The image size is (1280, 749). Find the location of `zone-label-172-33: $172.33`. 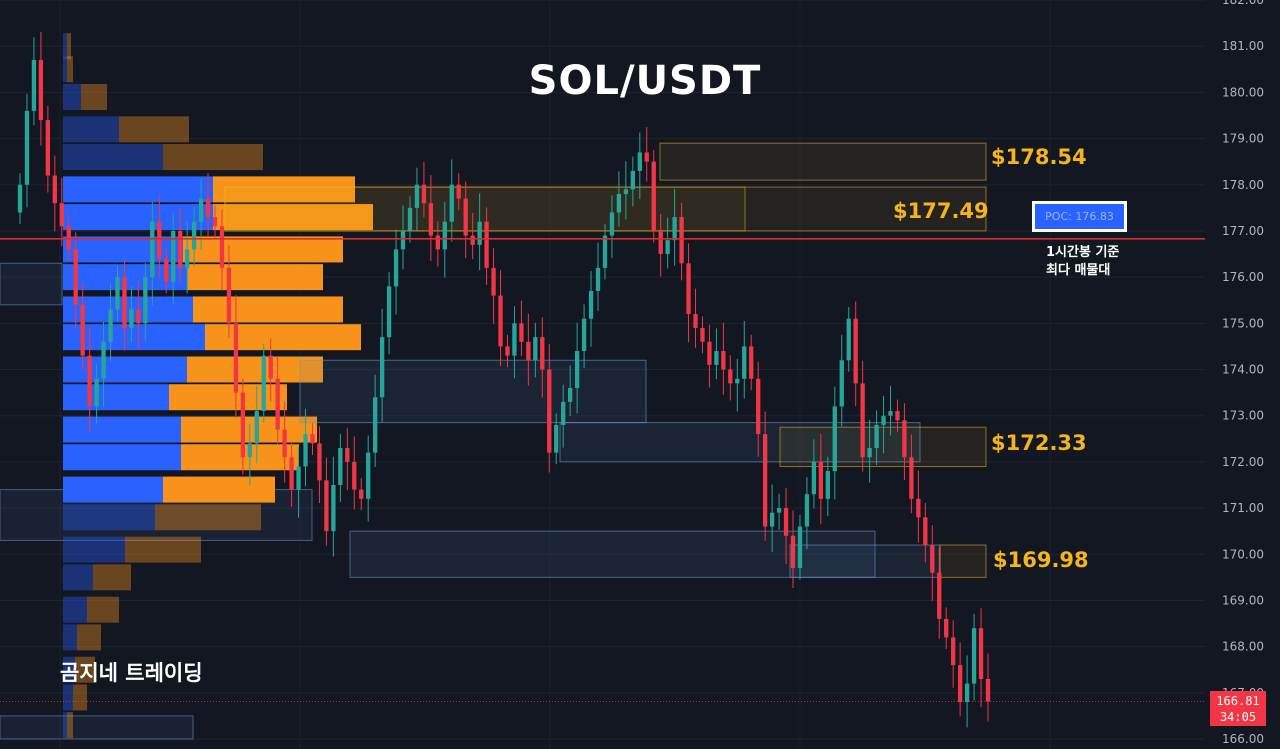

zone-label-172-33: $172.33 is located at coordinates (1039, 443).